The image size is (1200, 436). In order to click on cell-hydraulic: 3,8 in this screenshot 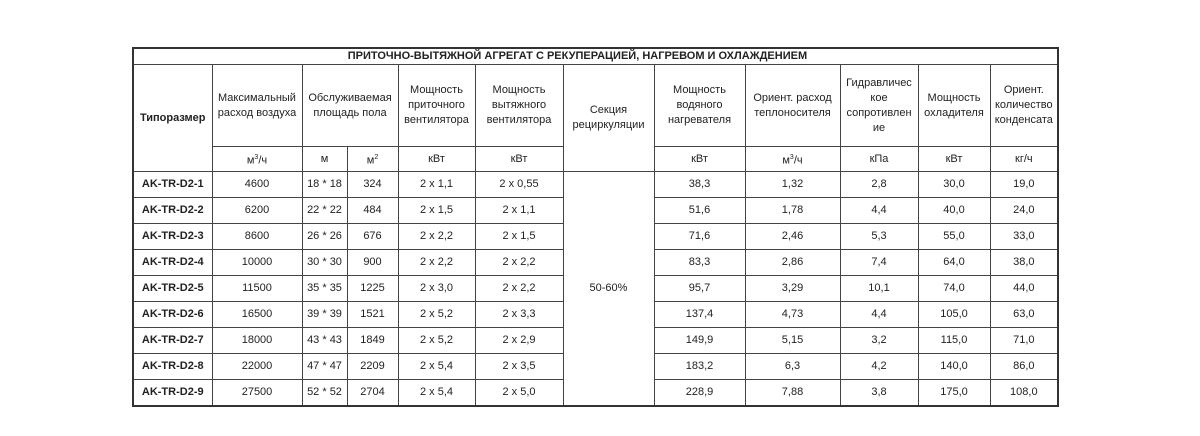, I will do `click(879, 393)`.